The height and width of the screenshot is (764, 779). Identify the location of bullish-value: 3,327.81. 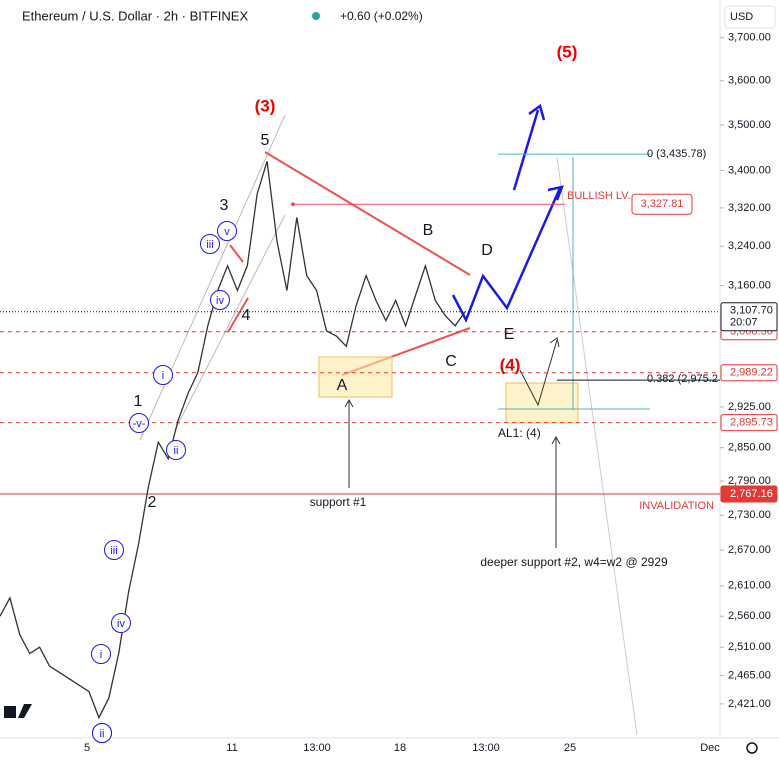
(662, 204).